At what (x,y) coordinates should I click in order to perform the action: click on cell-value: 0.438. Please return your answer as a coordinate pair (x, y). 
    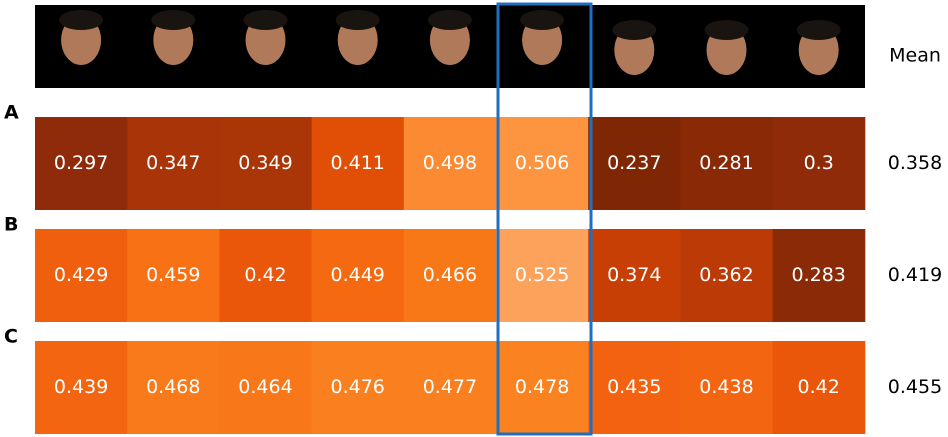
    Looking at the image, I should click on (726, 387).